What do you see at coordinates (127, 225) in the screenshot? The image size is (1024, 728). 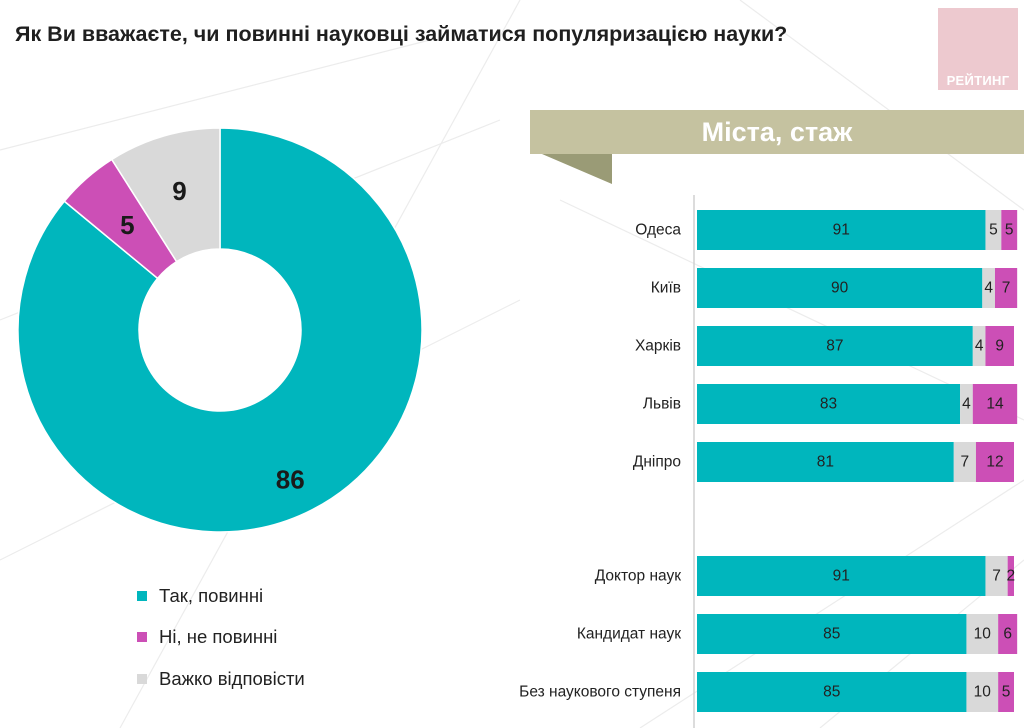 I see `donut-label-no: 5` at bounding box center [127, 225].